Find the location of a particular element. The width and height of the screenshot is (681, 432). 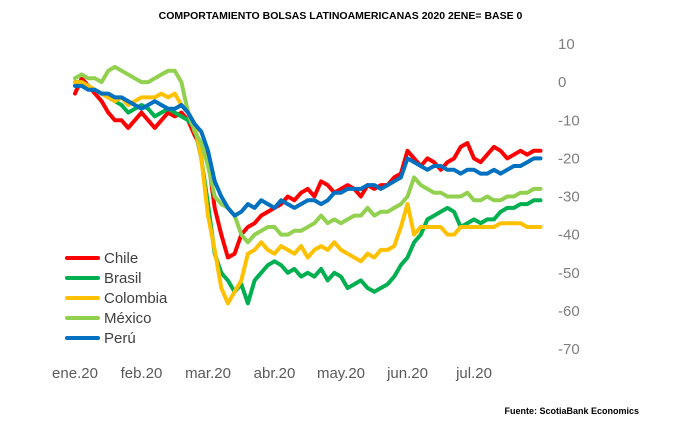

source-note: Fuente: ScotiaBank Economics is located at coordinates (571, 411).